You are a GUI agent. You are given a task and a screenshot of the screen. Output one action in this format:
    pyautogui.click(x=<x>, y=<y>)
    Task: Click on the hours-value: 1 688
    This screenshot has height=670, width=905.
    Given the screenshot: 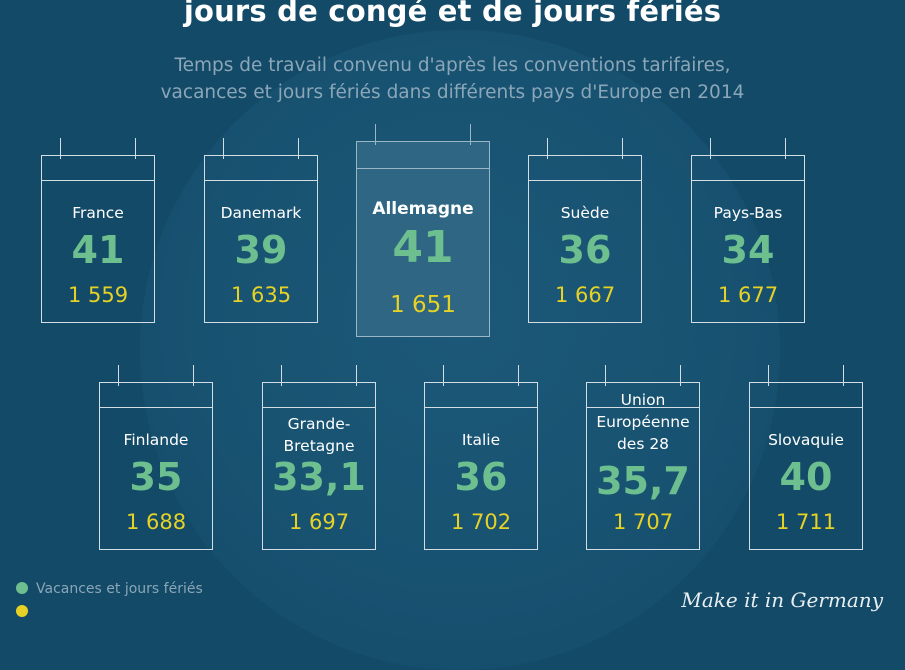 What is the action you would take?
    pyautogui.click(x=156, y=522)
    